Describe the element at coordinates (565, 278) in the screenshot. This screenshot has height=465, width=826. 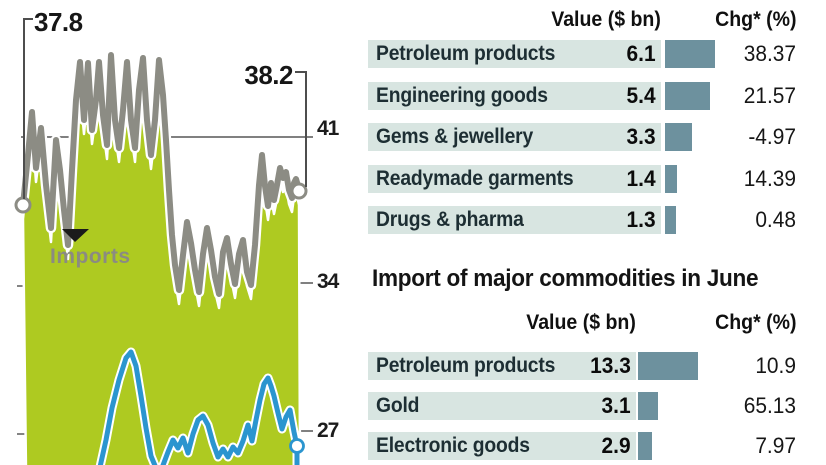
I see `imports-section-heading: Import of major commodities in June` at that location.